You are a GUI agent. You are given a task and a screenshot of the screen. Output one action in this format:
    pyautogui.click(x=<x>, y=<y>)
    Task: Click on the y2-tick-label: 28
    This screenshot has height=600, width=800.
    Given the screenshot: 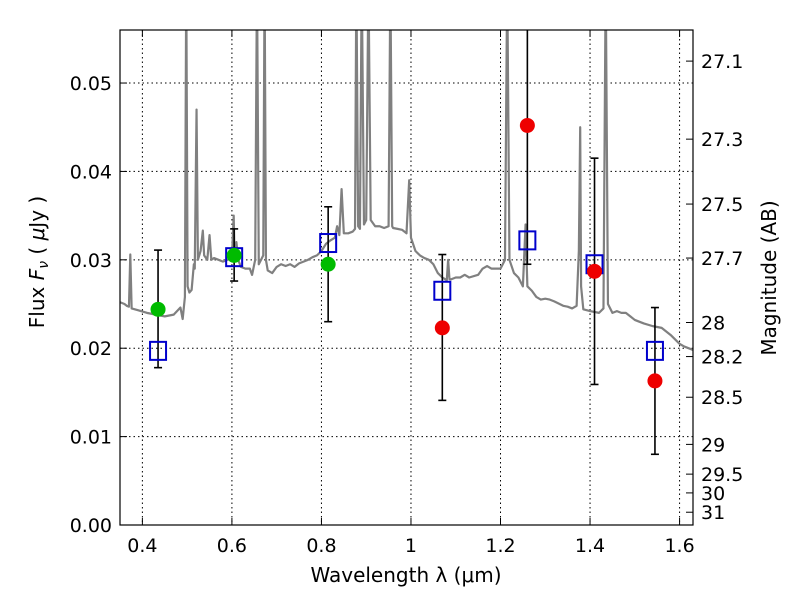 What is the action you would take?
    pyautogui.click(x=713, y=324)
    